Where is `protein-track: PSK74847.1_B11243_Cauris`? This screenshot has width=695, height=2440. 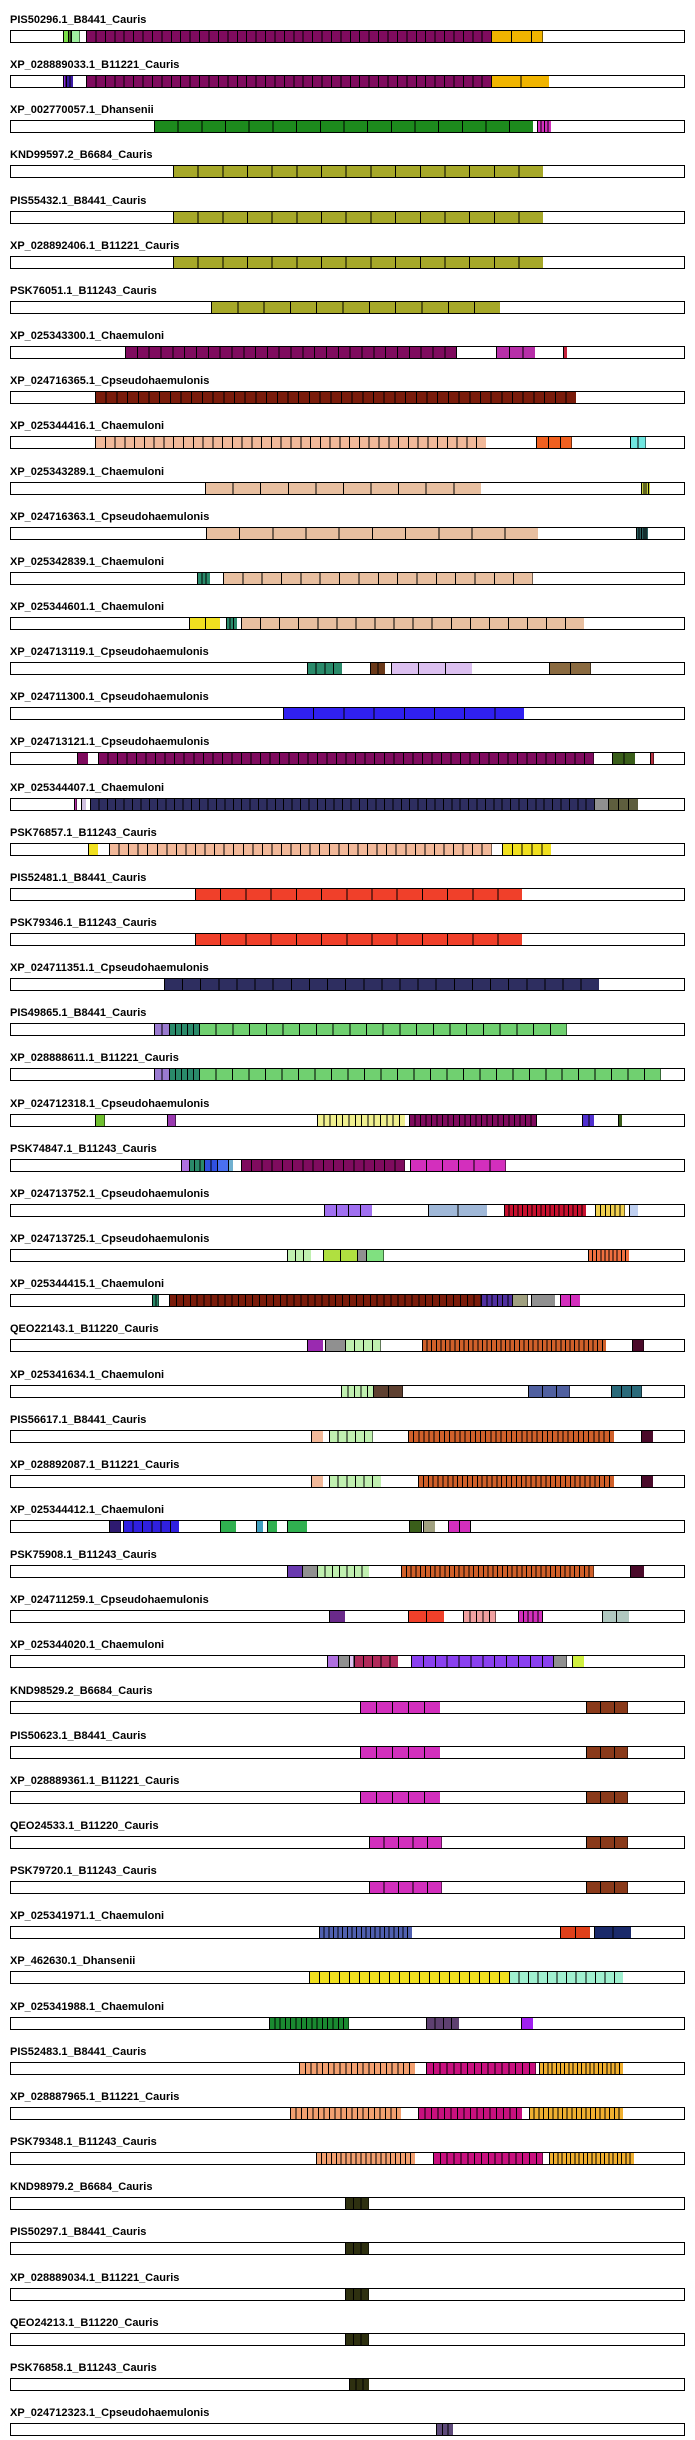 protein-track: PSK74847.1_B11243_Cauris is located at coordinates (347, 1151).